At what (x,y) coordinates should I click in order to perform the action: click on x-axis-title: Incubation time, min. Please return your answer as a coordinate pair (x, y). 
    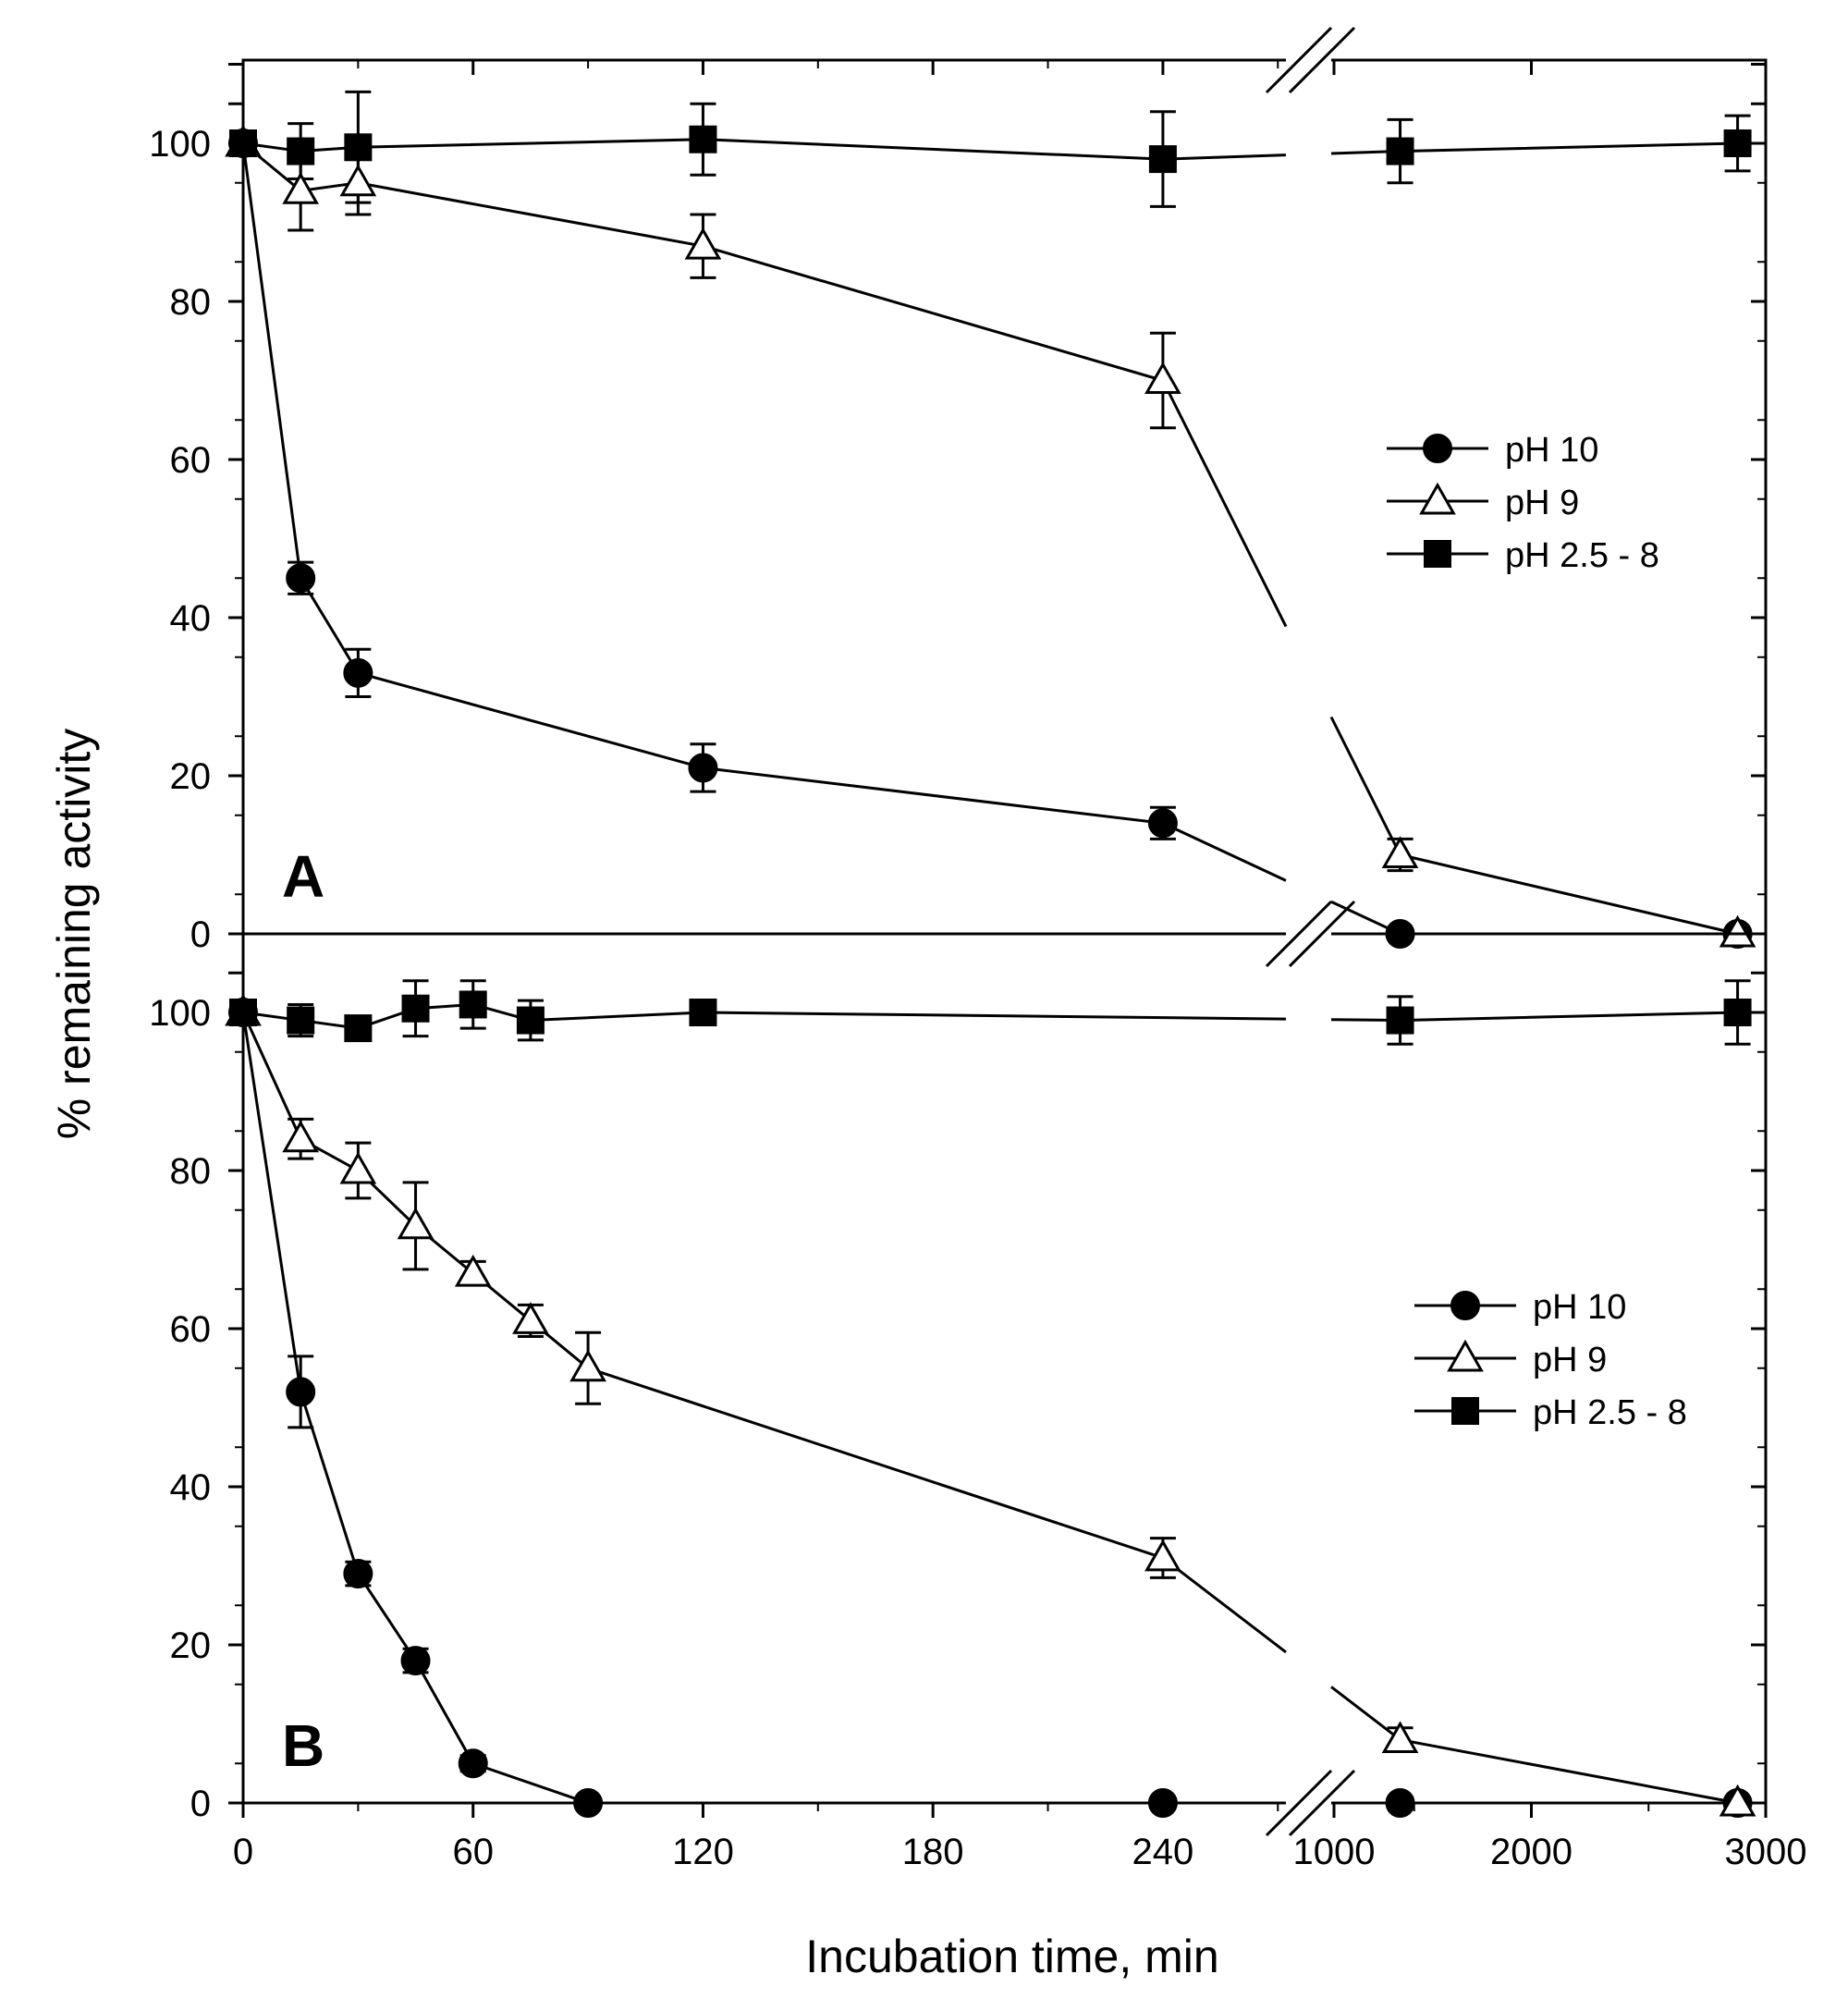
    Looking at the image, I should click on (1011, 1956).